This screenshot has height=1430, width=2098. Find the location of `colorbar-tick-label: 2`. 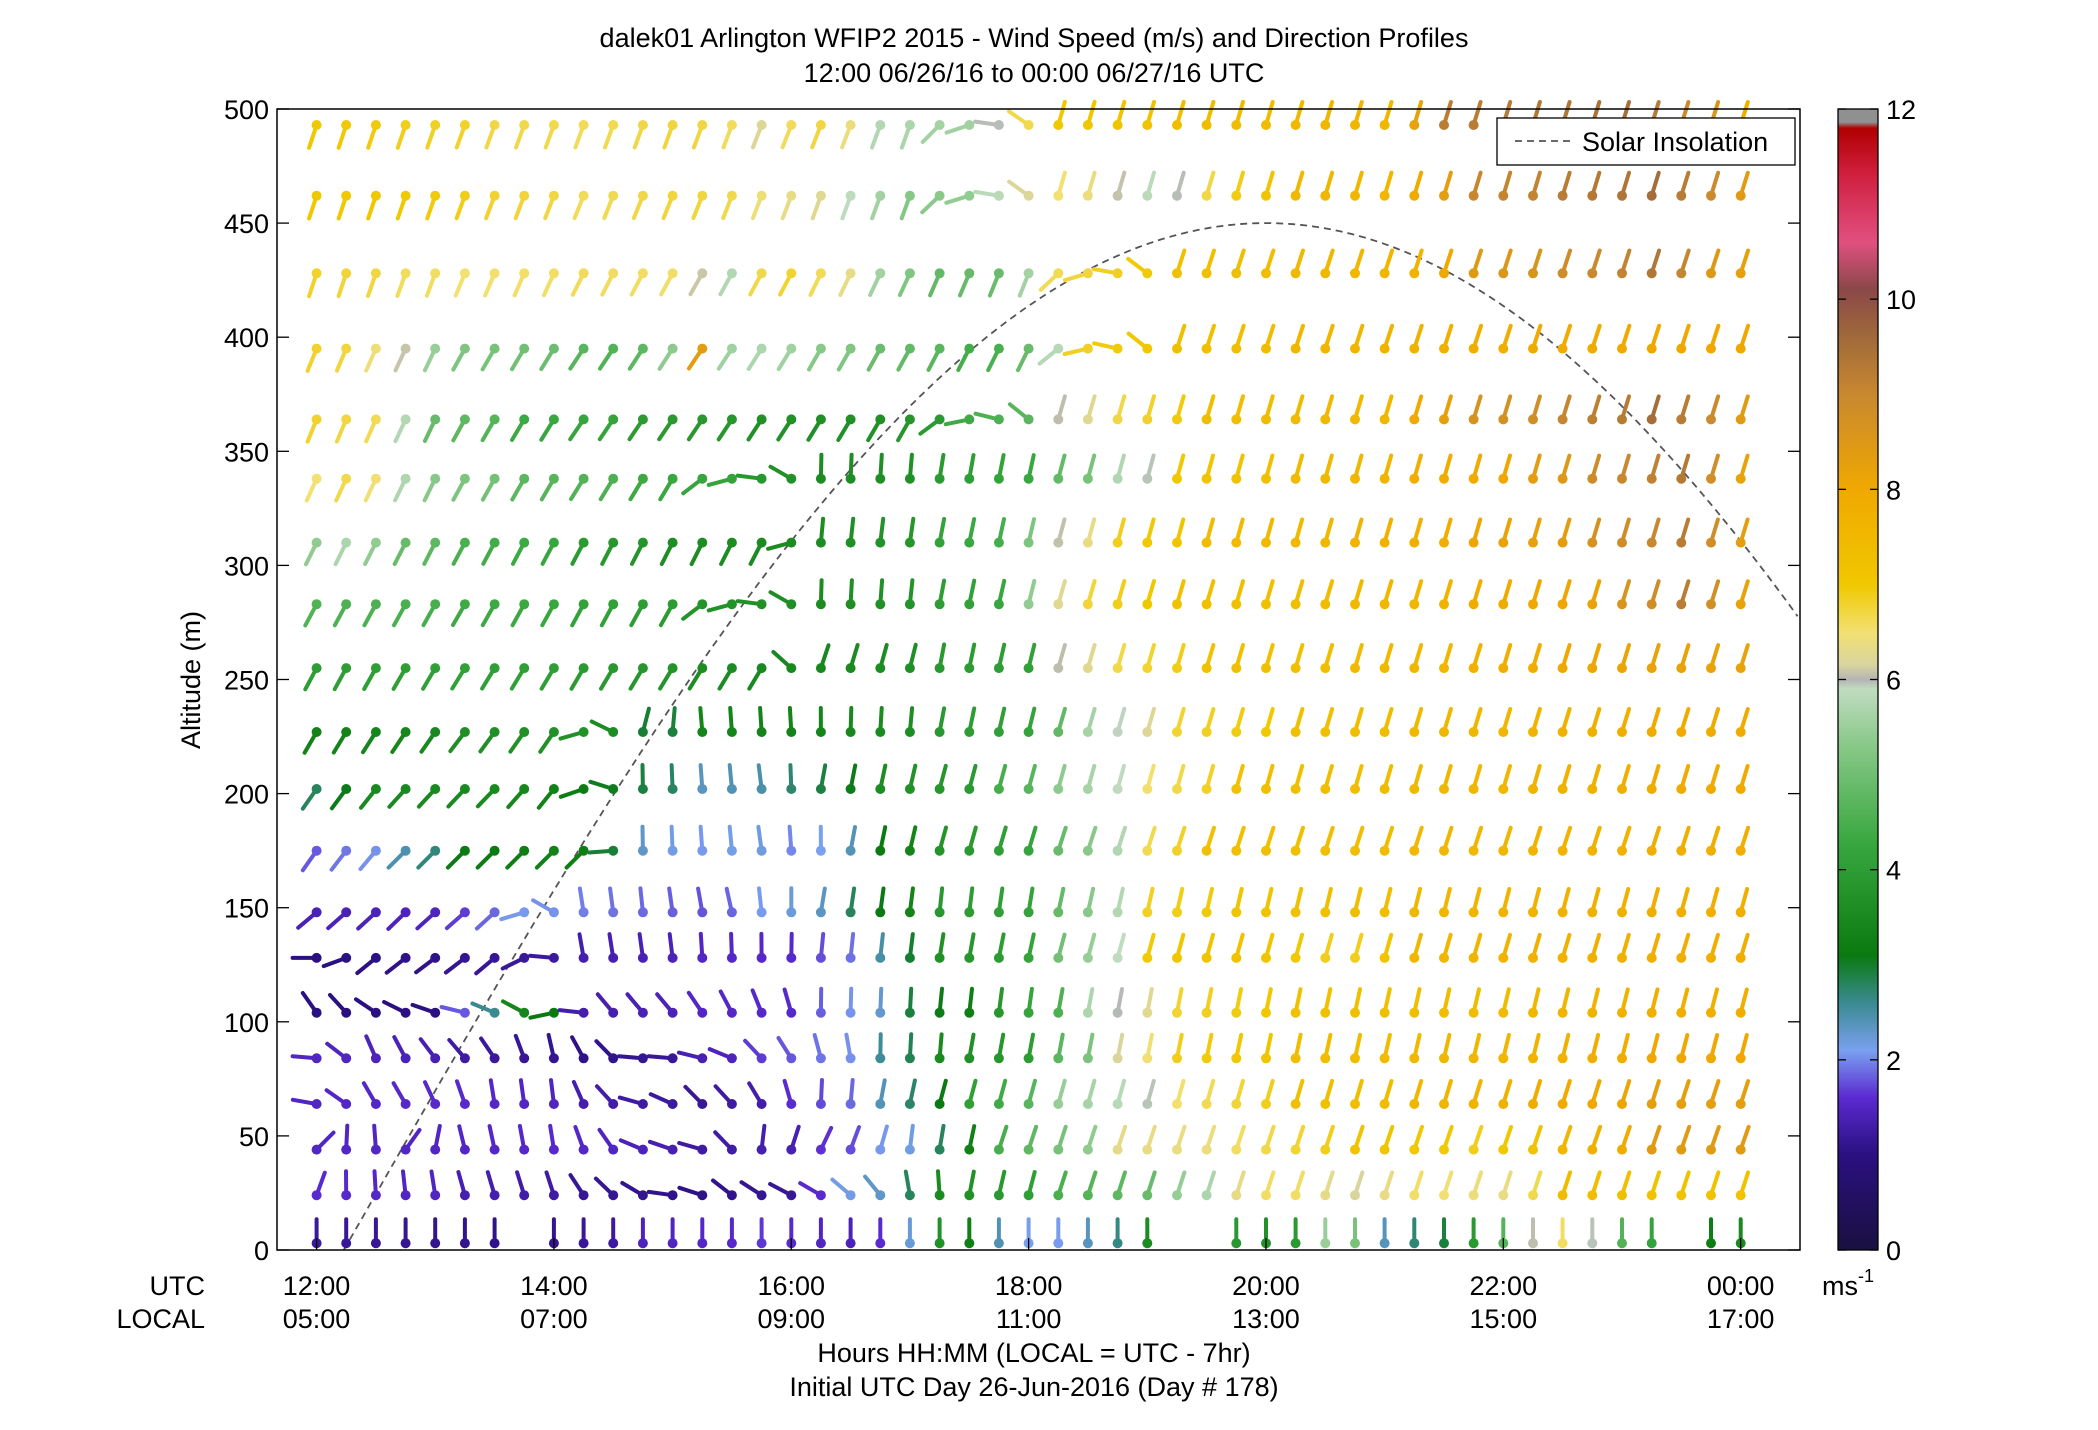

colorbar-tick-label: 2 is located at coordinates (1893, 1061).